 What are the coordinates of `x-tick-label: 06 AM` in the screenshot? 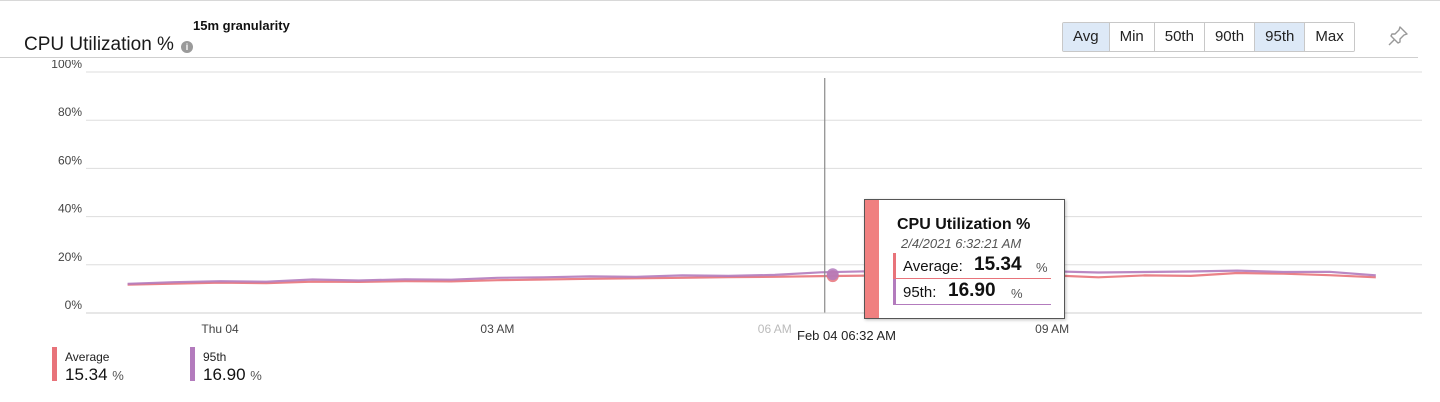 It's located at (775, 329).